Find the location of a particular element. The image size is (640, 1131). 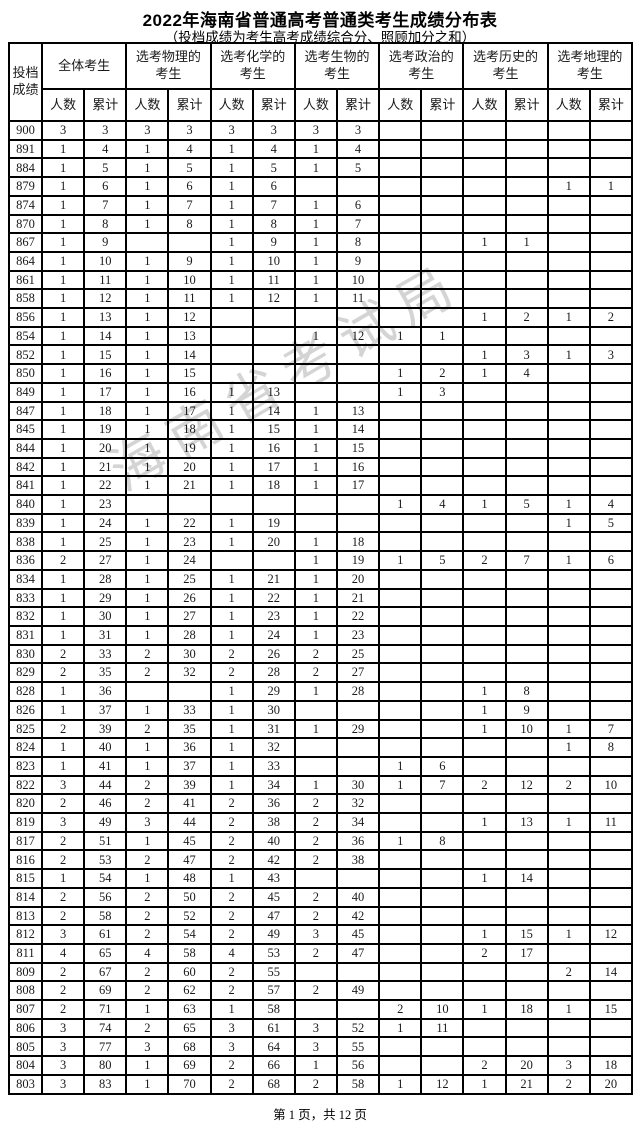

score-cell: 814 is located at coordinates (25, 897).